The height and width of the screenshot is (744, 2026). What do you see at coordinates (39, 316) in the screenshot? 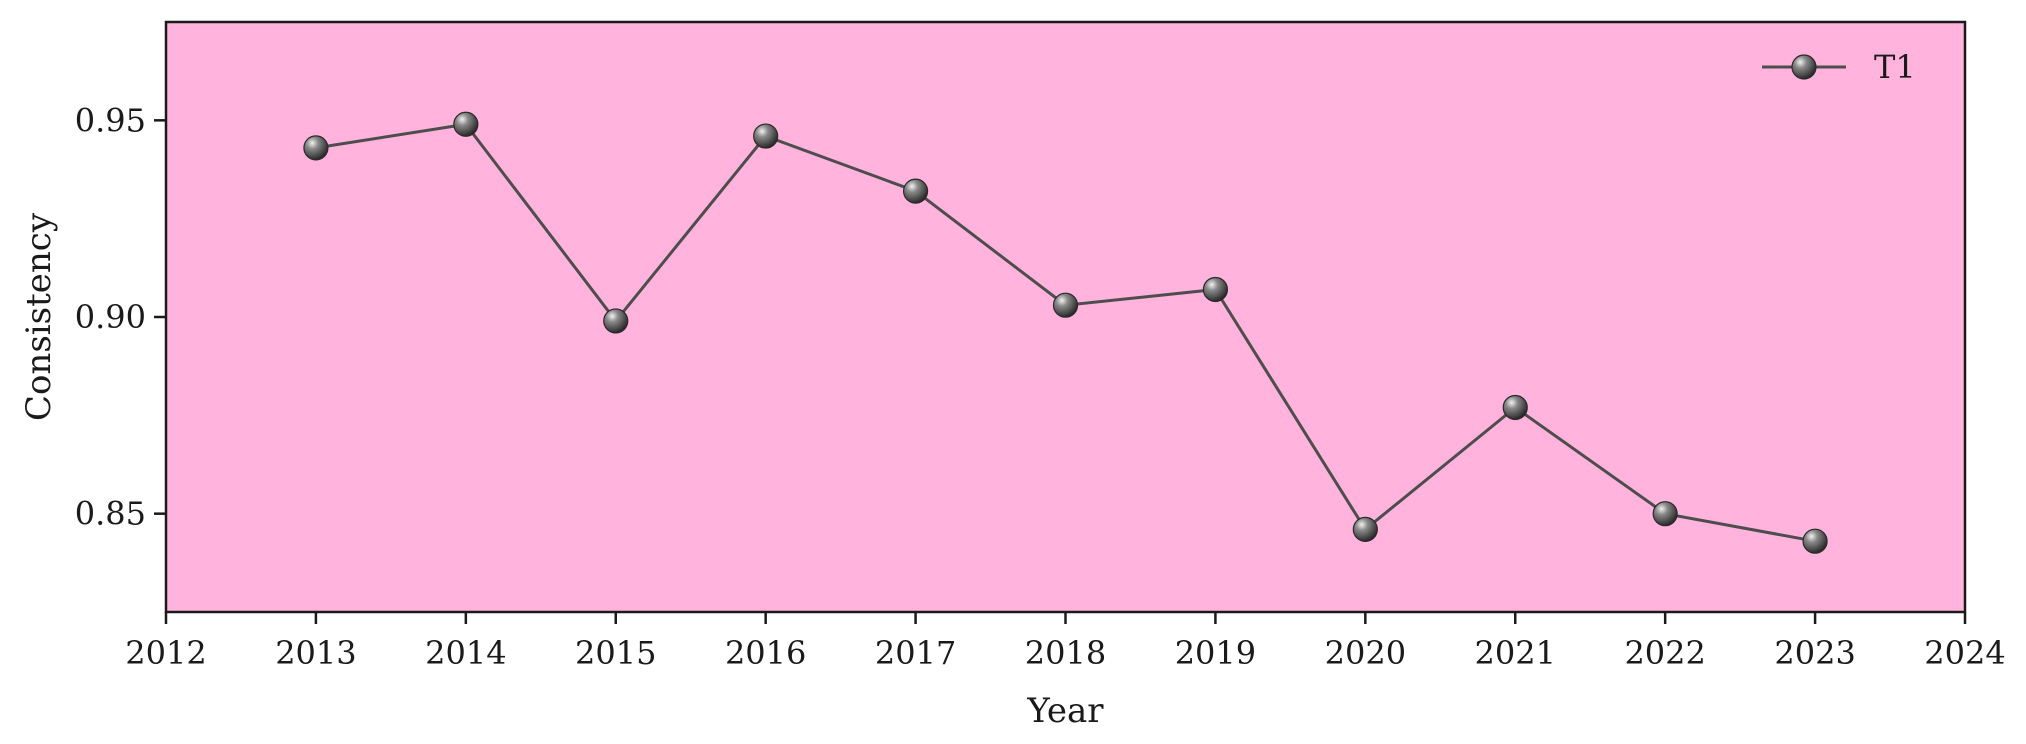
I see `y-axis-title: Consistency` at bounding box center [39, 316].